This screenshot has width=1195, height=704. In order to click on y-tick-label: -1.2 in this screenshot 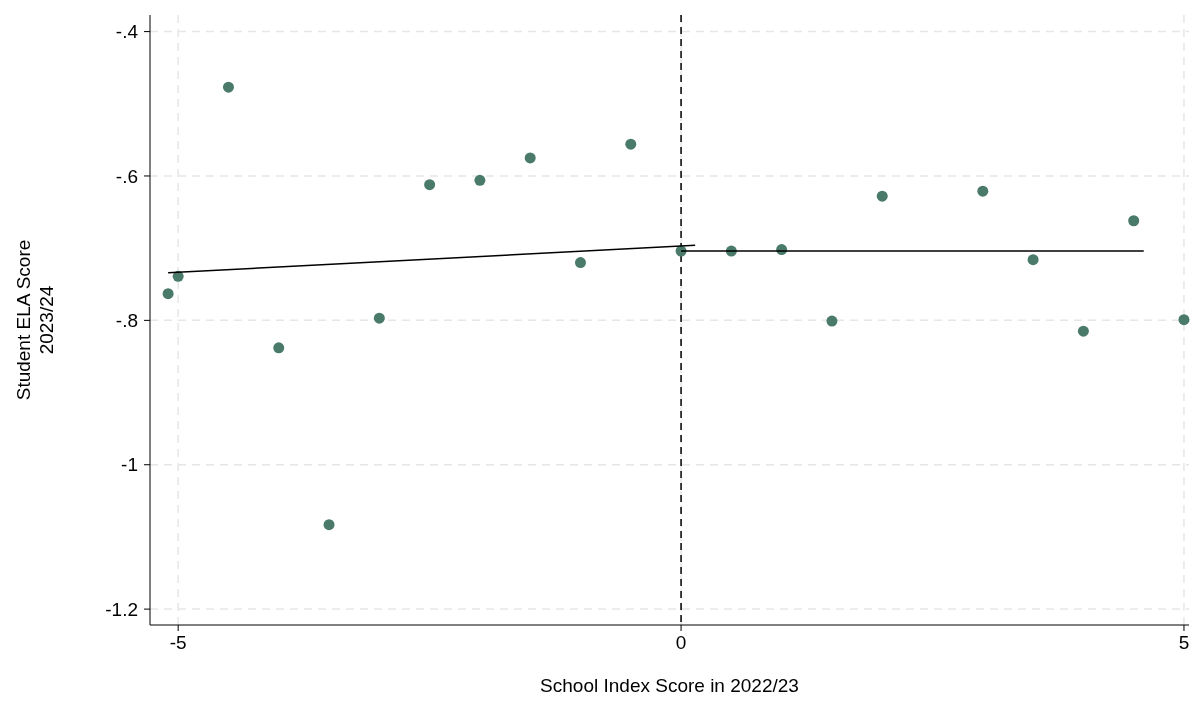, I will do `click(121, 609)`.